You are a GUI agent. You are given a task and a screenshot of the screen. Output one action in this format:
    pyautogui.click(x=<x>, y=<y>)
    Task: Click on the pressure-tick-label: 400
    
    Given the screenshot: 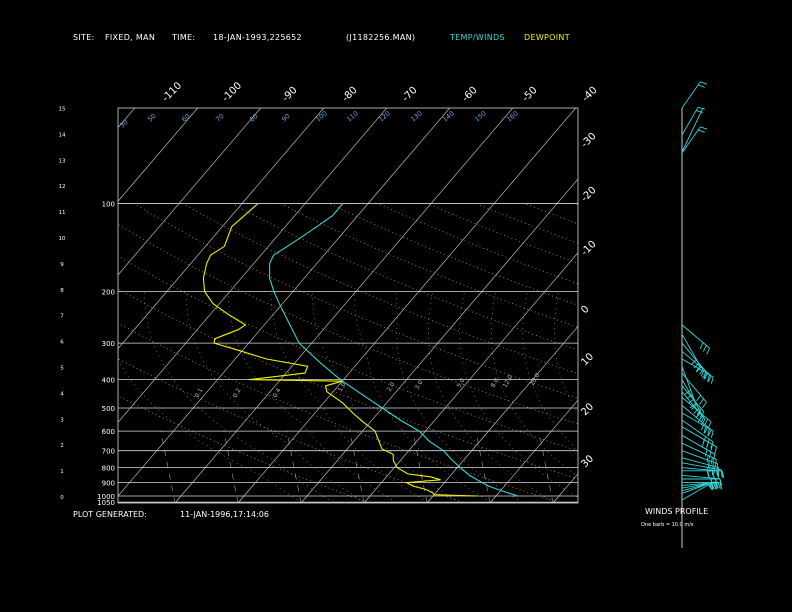 What is the action you would take?
    pyautogui.click(x=108, y=381)
    